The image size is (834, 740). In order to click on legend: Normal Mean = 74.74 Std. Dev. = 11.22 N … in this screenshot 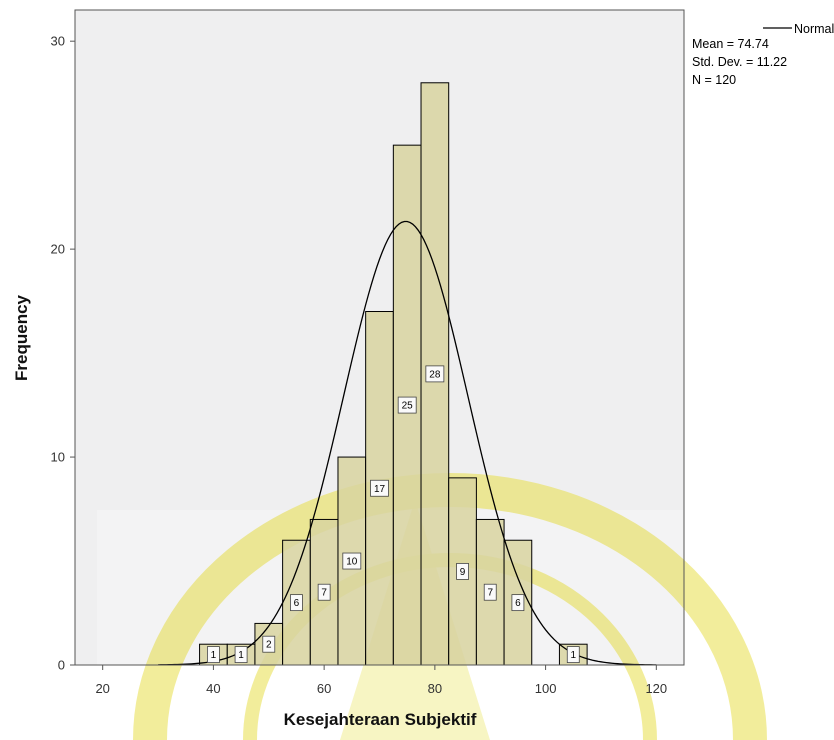, I will do `click(763, 54)`.